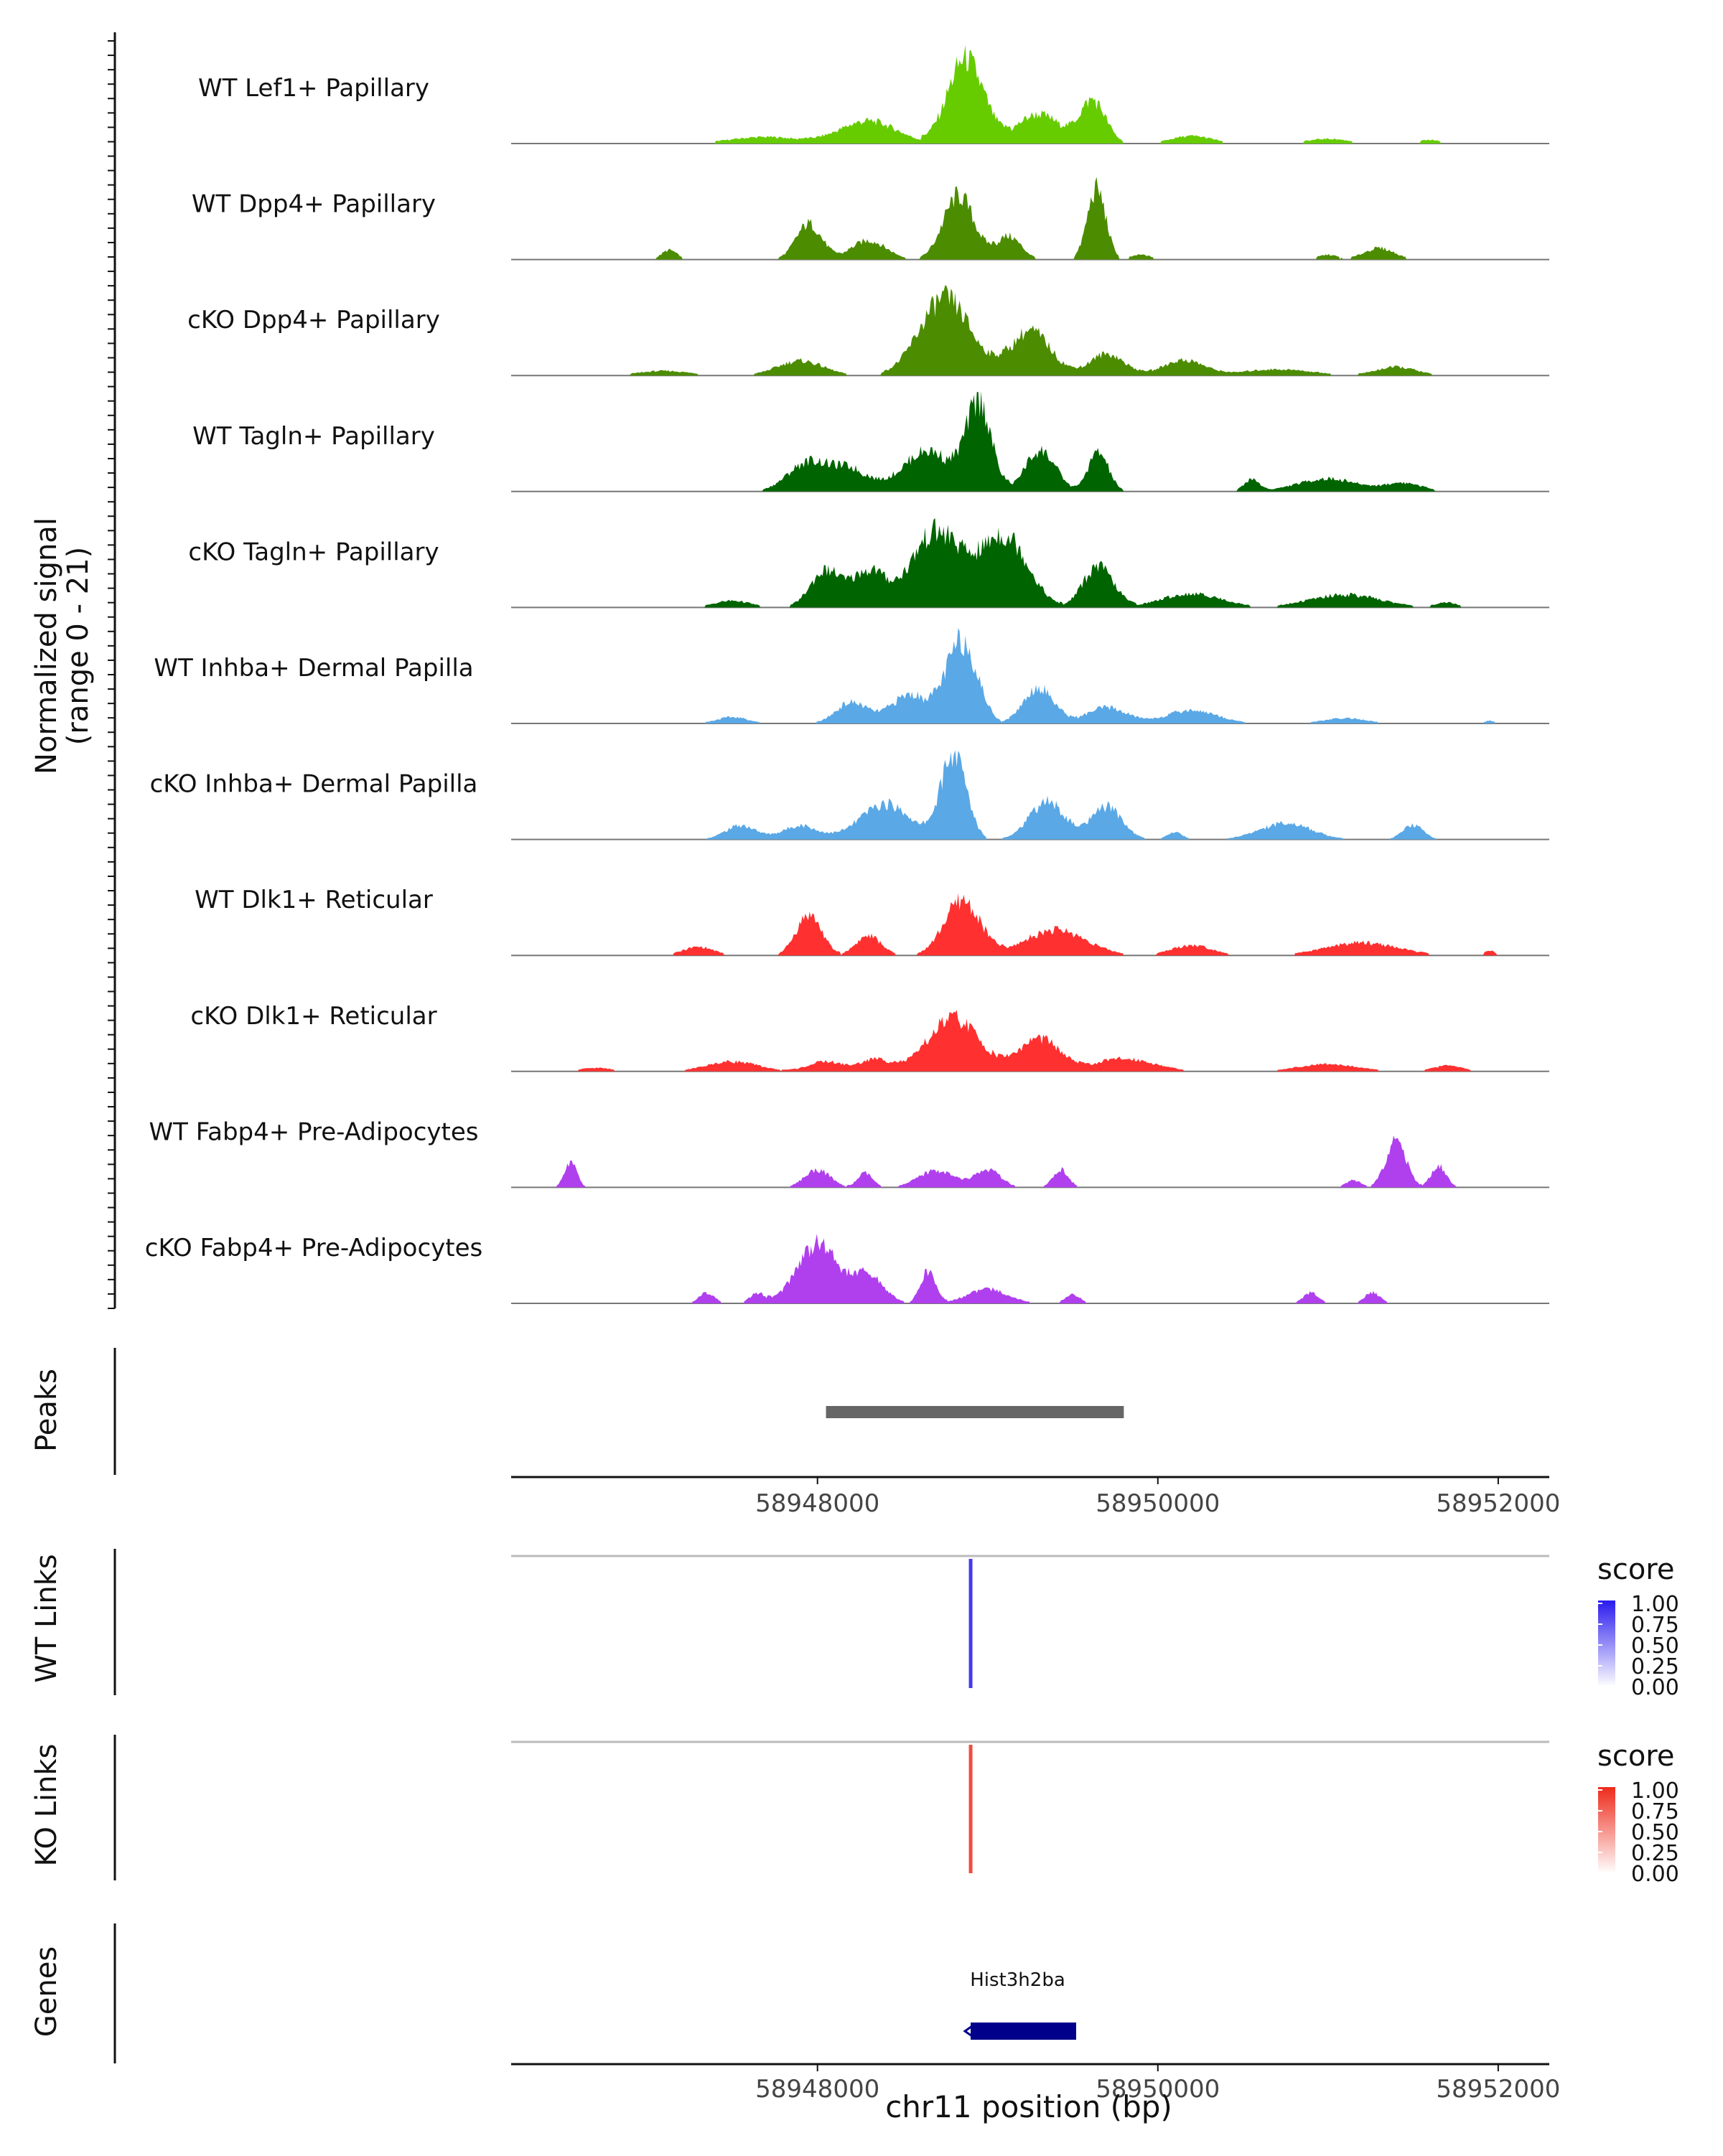 The image size is (1723, 2156). What do you see at coordinates (1635, 1756) in the screenshot?
I see `legend-title-ko: score` at bounding box center [1635, 1756].